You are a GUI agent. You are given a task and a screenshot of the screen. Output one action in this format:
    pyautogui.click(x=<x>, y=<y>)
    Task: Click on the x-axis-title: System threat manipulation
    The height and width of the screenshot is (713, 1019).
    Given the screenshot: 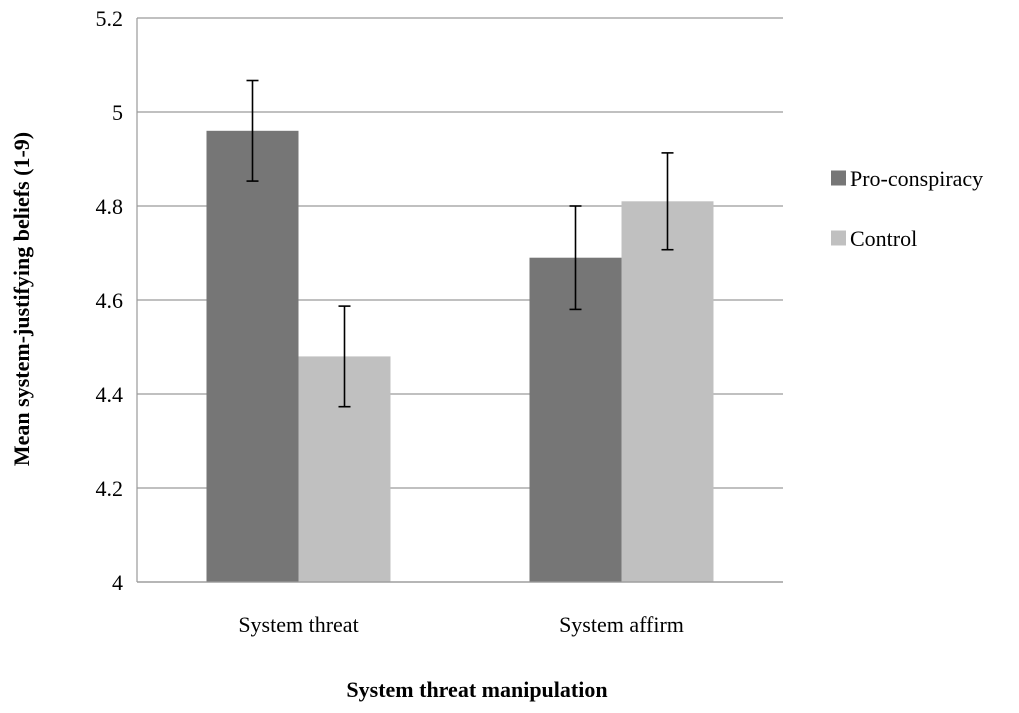 What is the action you would take?
    pyautogui.click(x=476, y=689)
    